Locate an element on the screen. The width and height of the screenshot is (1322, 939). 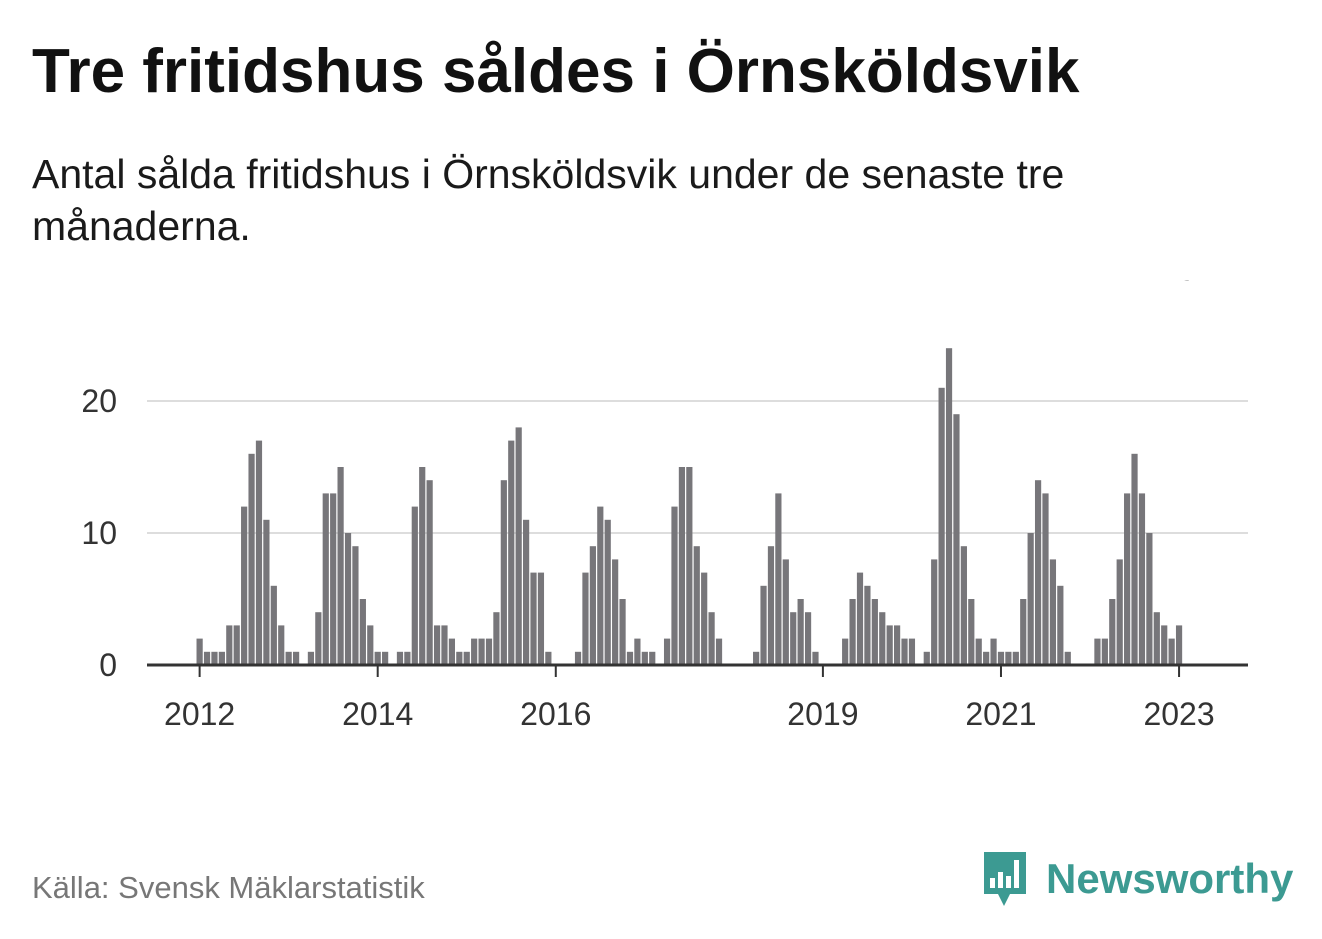
x-tick-label: 2021 is located at coordinates (1000, 714).